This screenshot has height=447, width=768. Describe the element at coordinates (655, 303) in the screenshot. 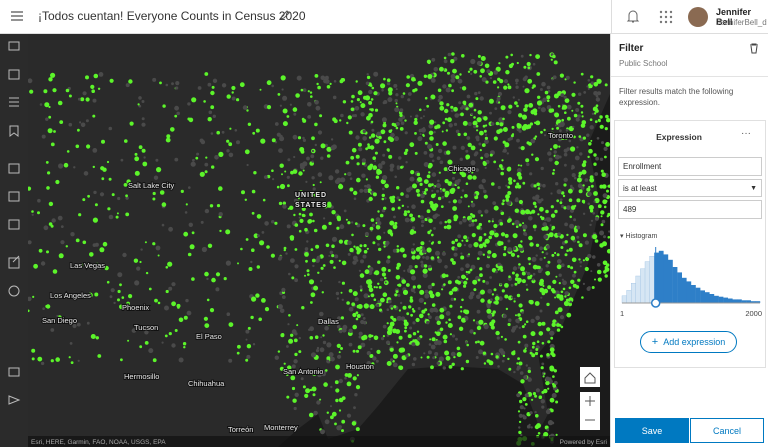

I see `slider-handle` at that location.